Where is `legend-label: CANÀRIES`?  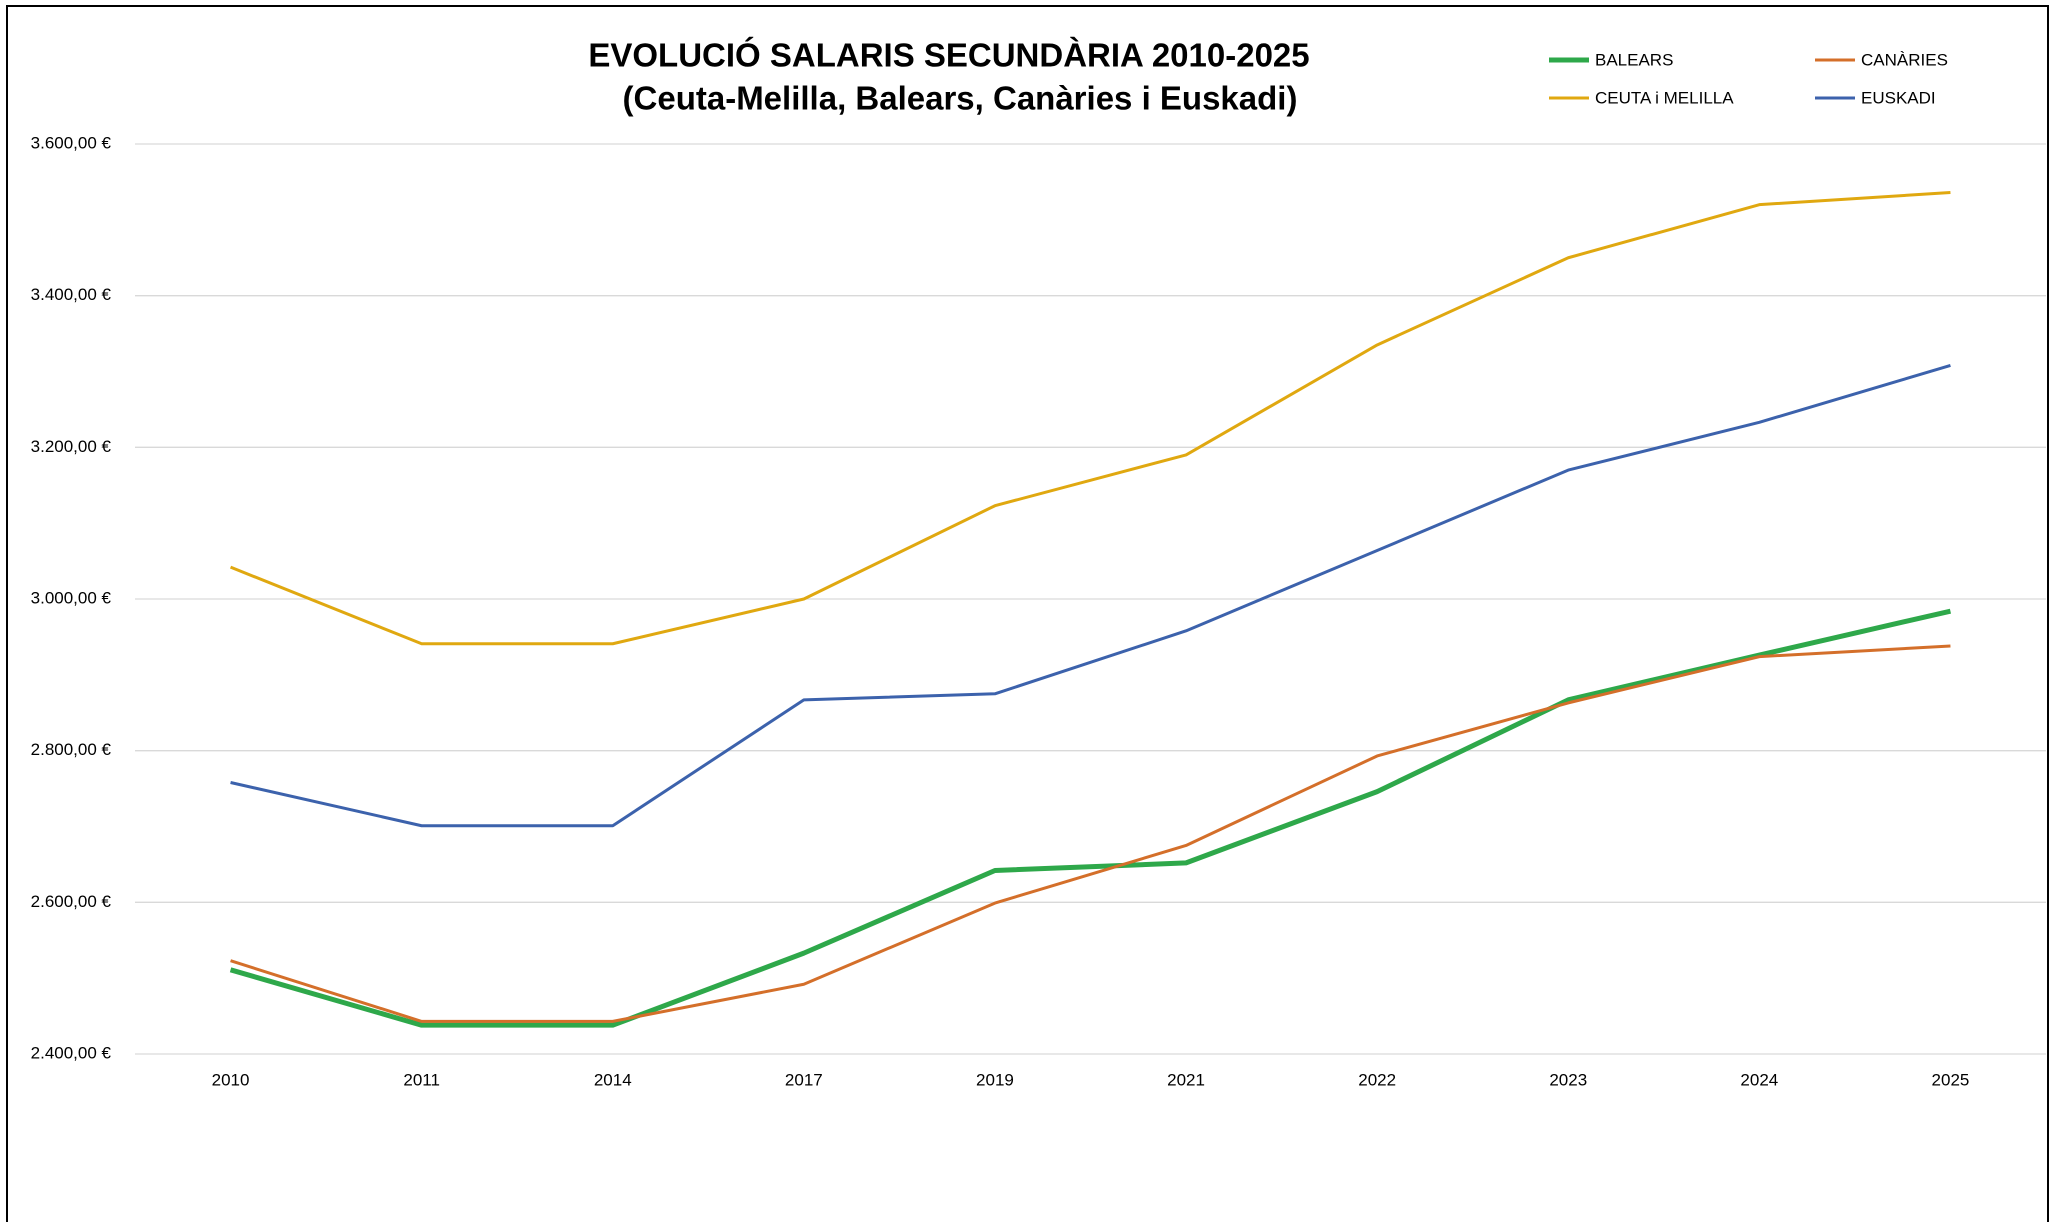 legend-label: CANÀRIES is located at coordinates (1904, 59).